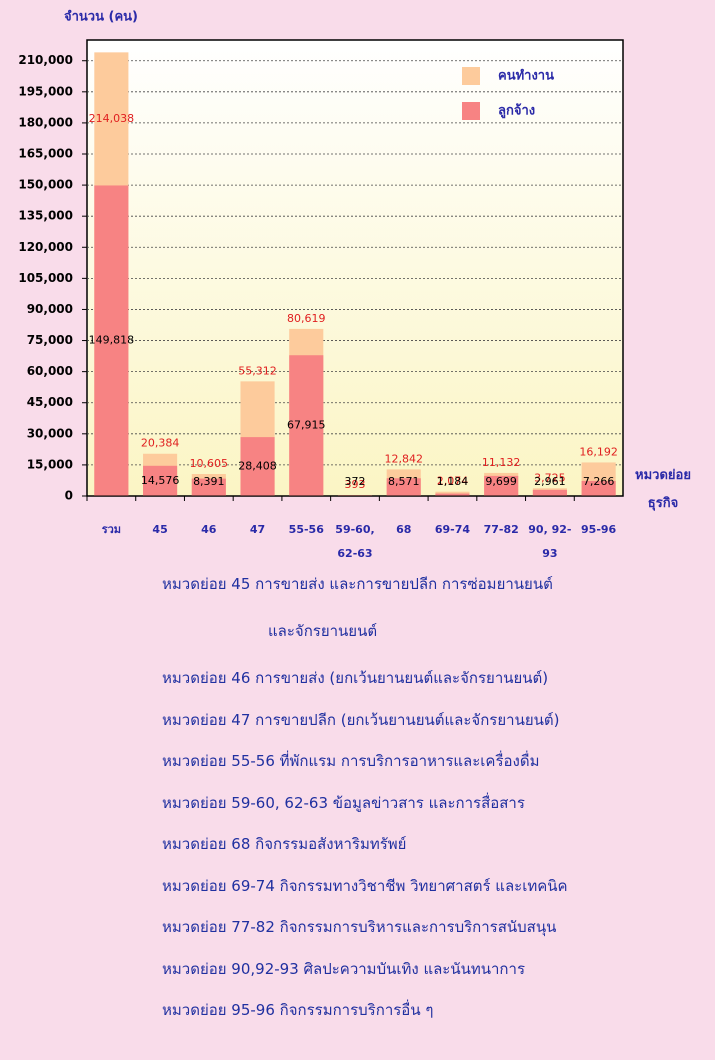 This screenshot has height=1060, width=715. What do you see at coordinates (45, 185) in the screenshot?
I see `y-tick-label: 150,000` at bounding box center [45, 185].